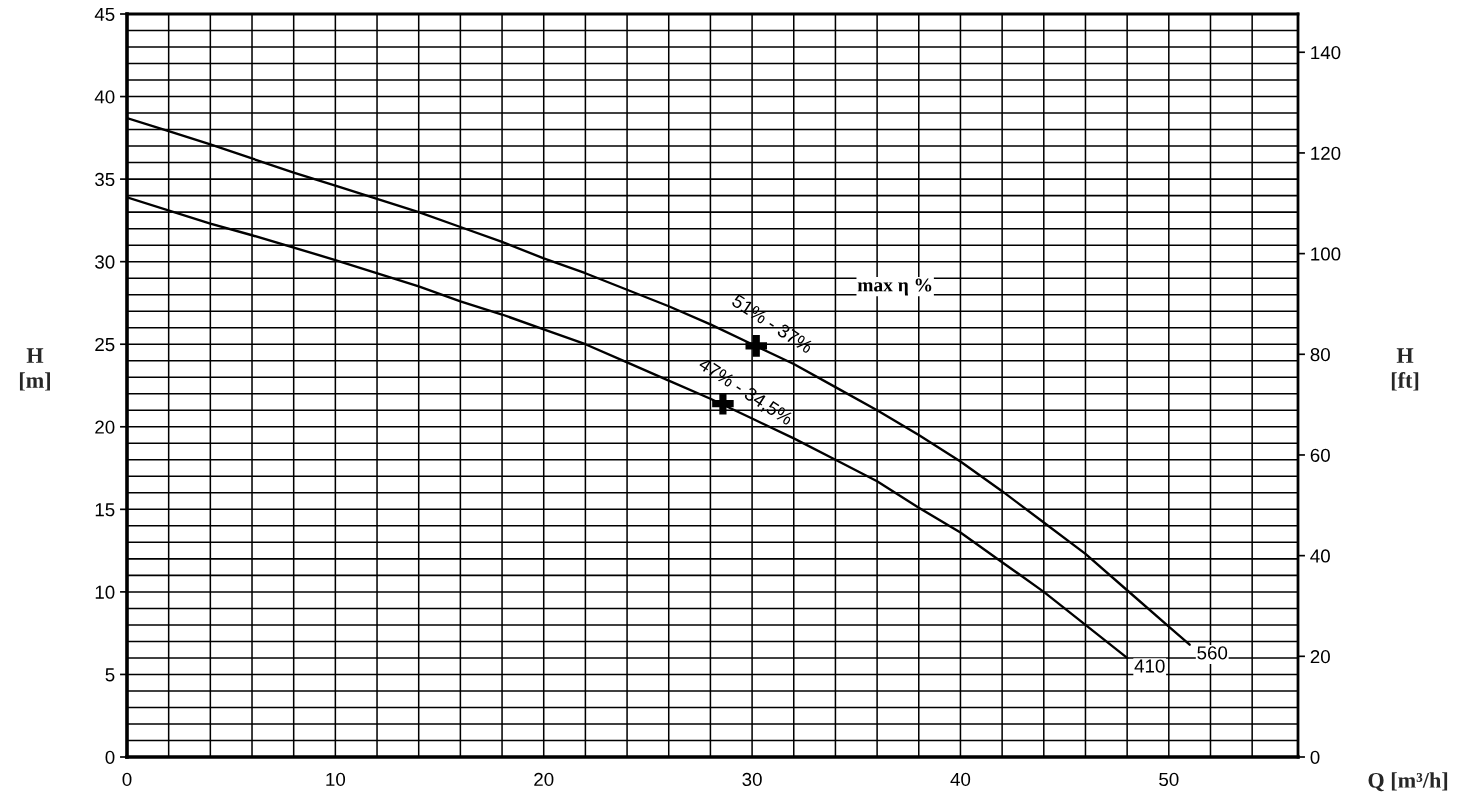 This screenshot has width=1478, height=804. What do you see at coordinates (1326, 52) in the screenshot?
I see `y2-tick-label: 140` at bounding box center [1326, 52].